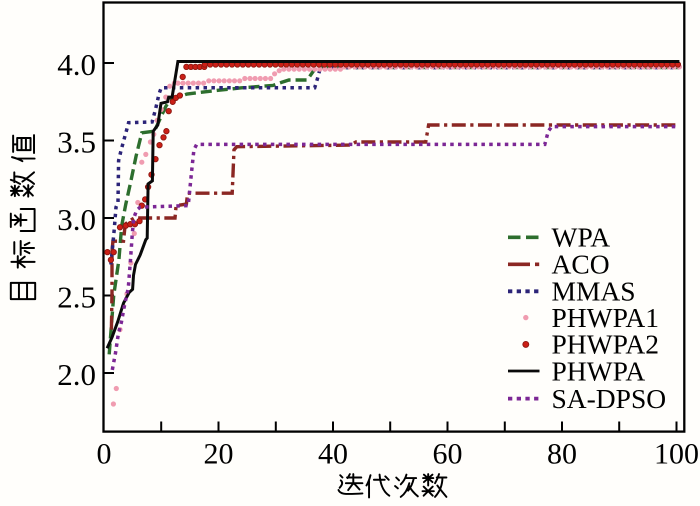 The height and width of the screenshot is (506, 700). Describe the element at coordinates (104, 454) in the screenshot. I see `svg-text: 0` at that location.